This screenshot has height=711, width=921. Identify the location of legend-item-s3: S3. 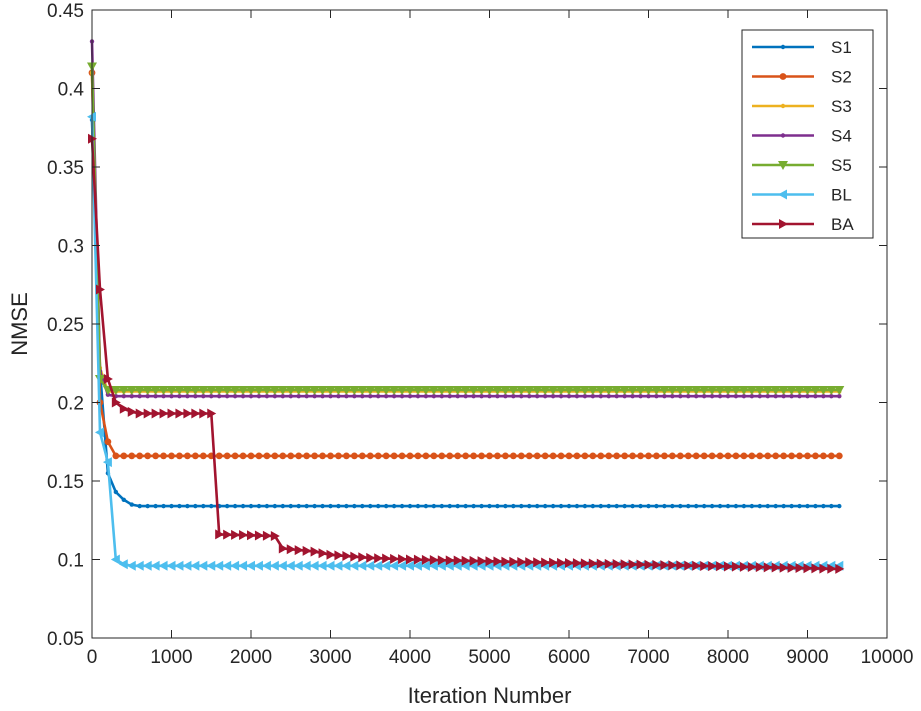
(802, 106).